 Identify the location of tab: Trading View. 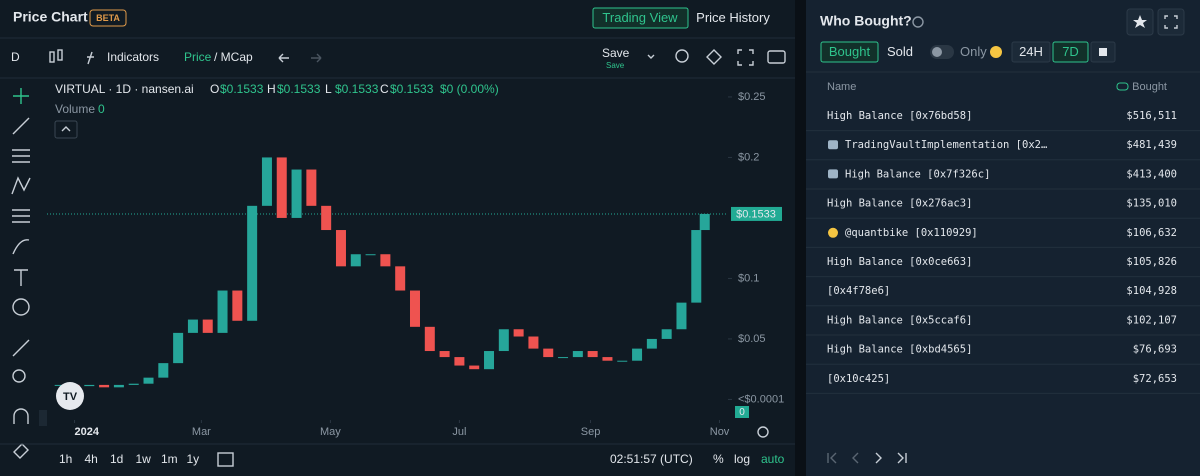
(640, 17).